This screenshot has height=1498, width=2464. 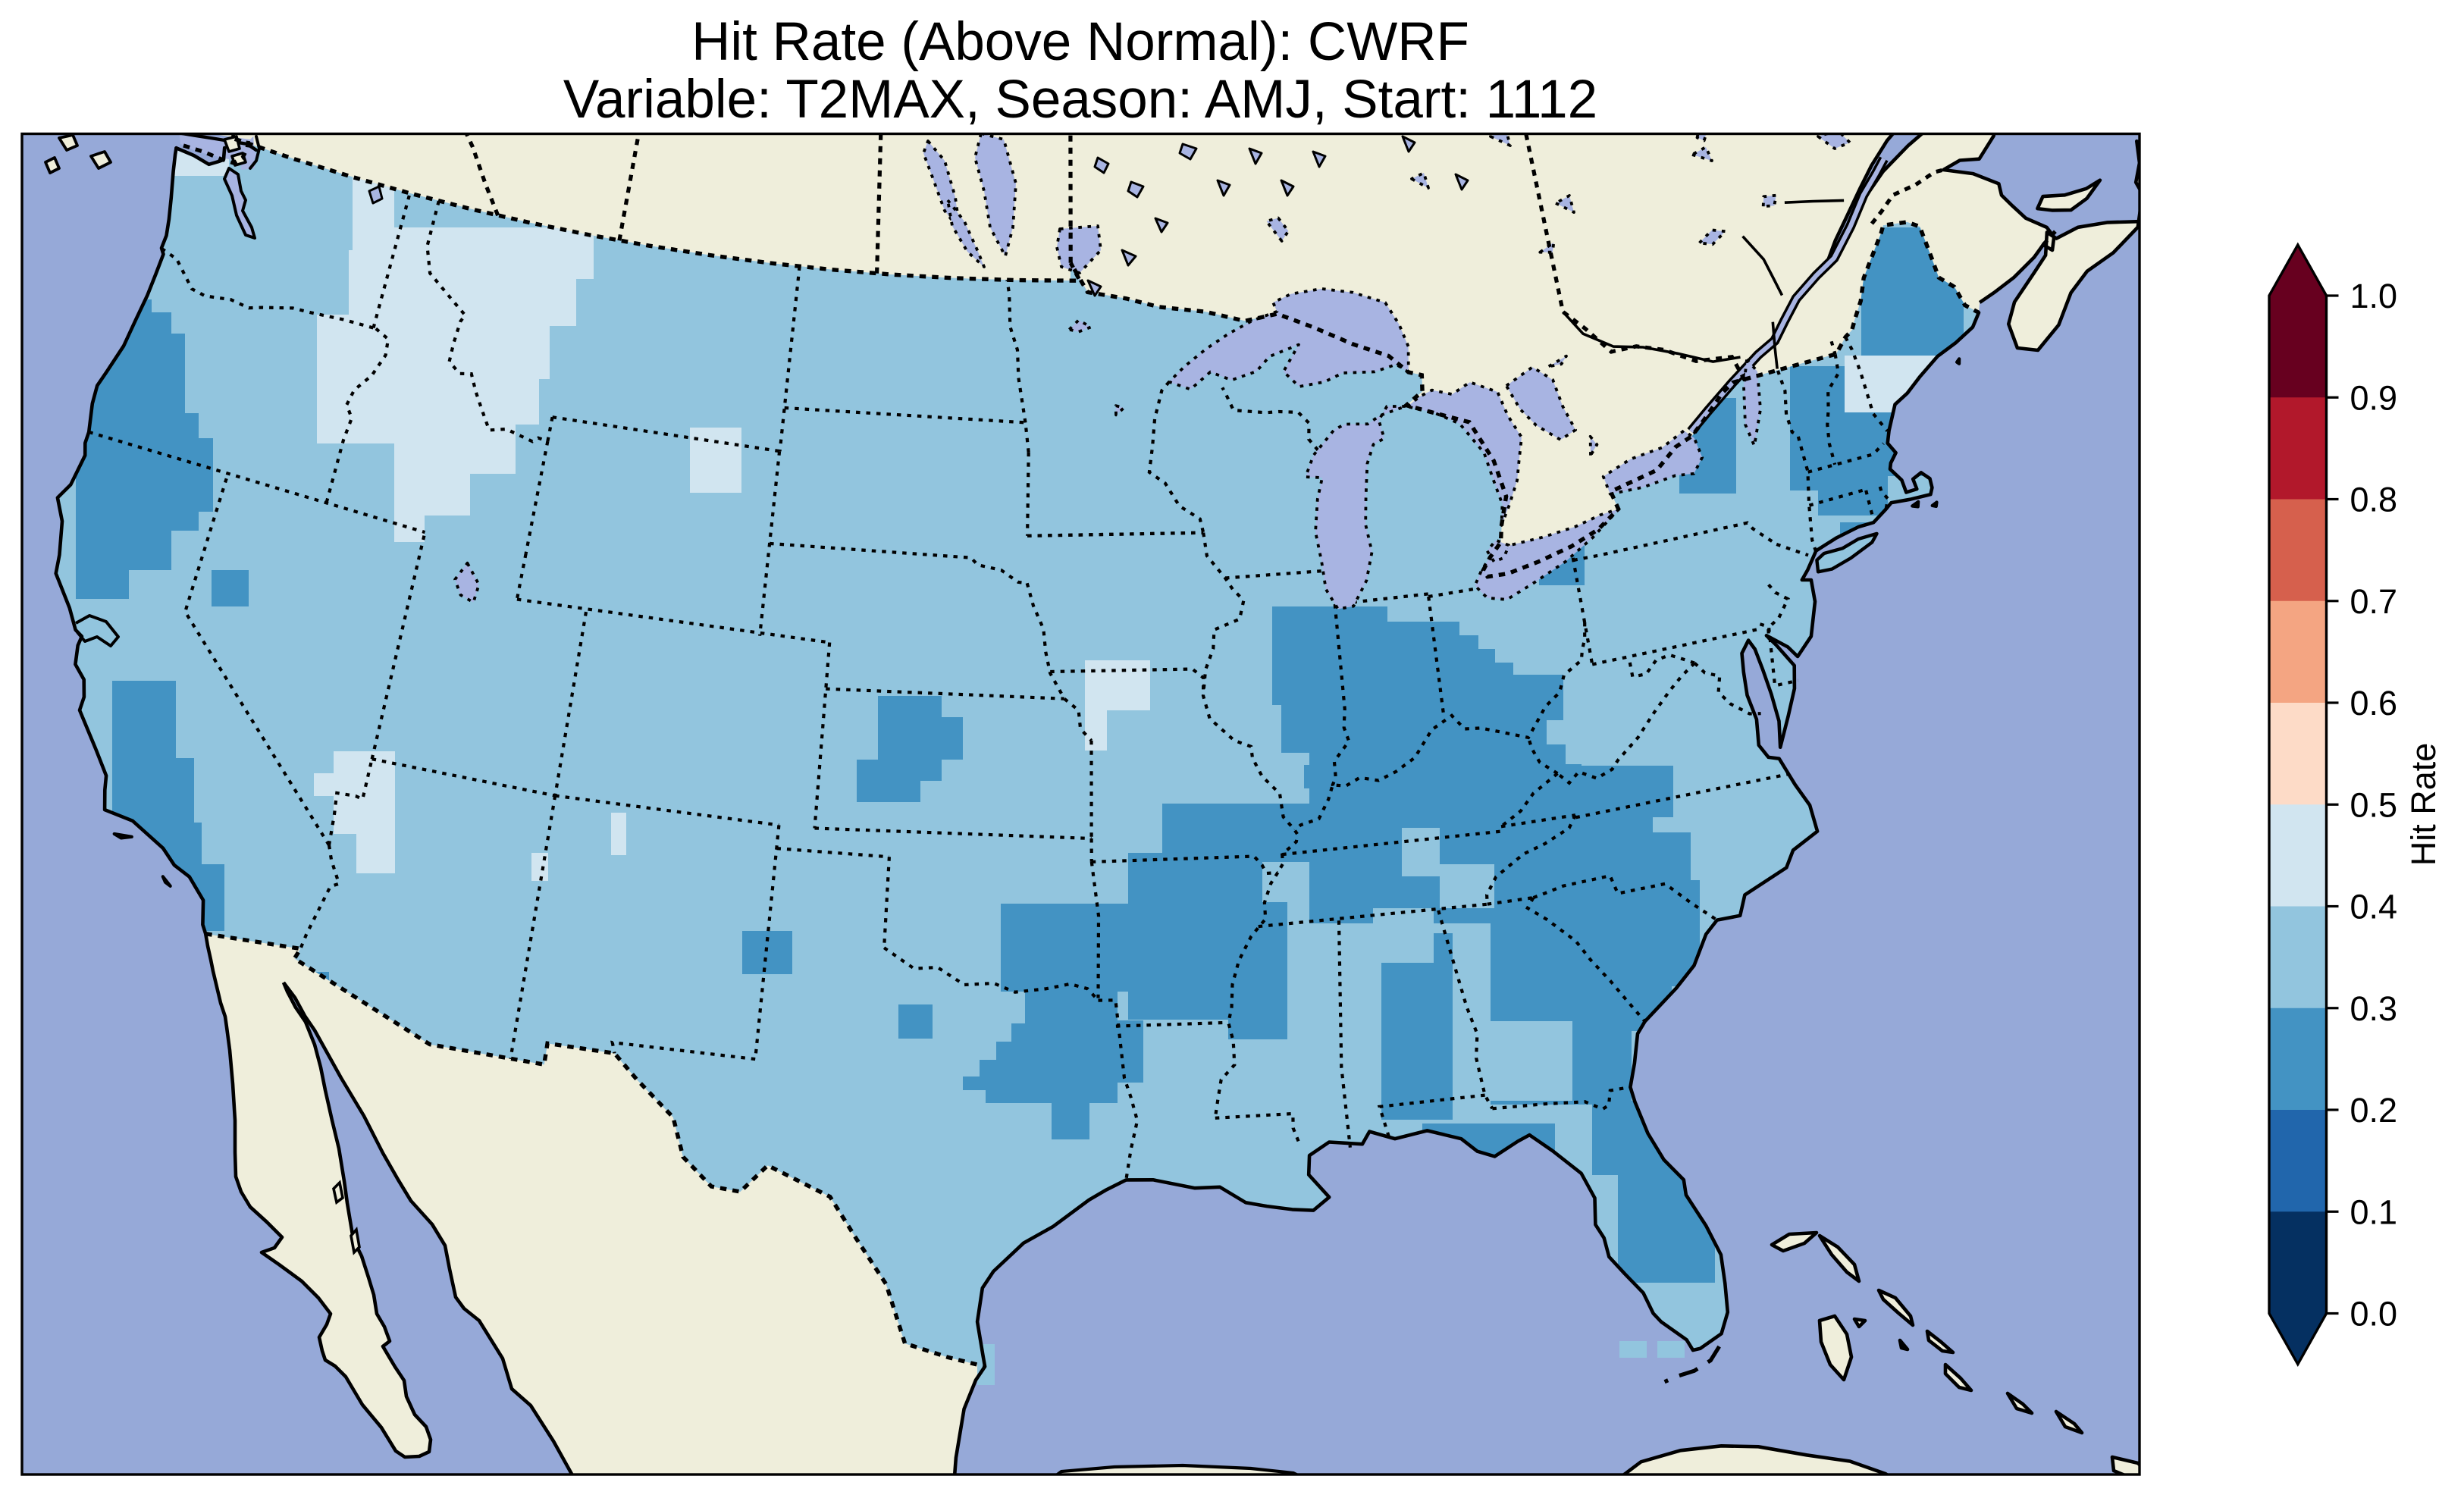 I want to click on svg-text: 0.5, so click(x=2374, y=804).